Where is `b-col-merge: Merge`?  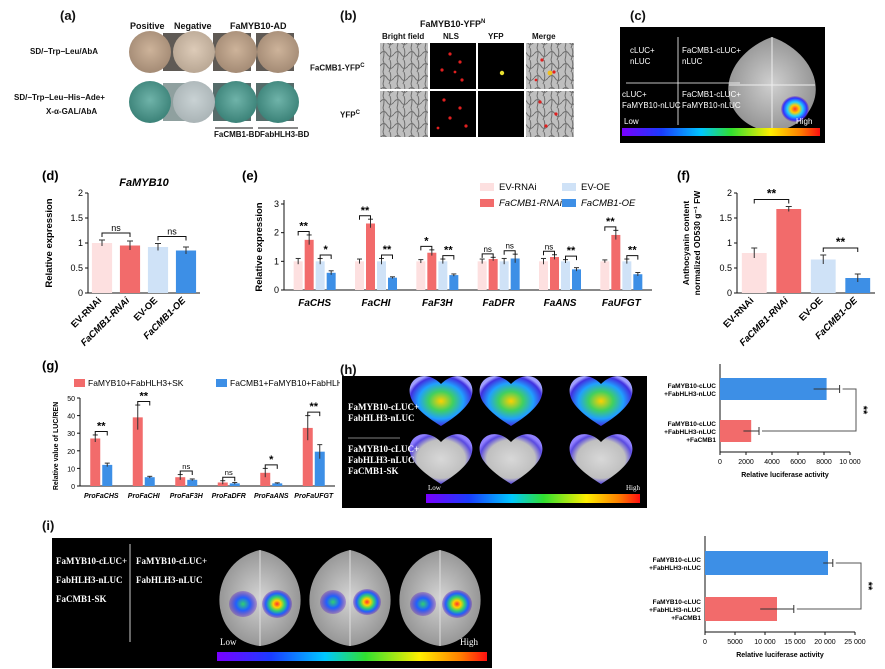 b-col-merge: Merge is located at coordinates (544, 36).